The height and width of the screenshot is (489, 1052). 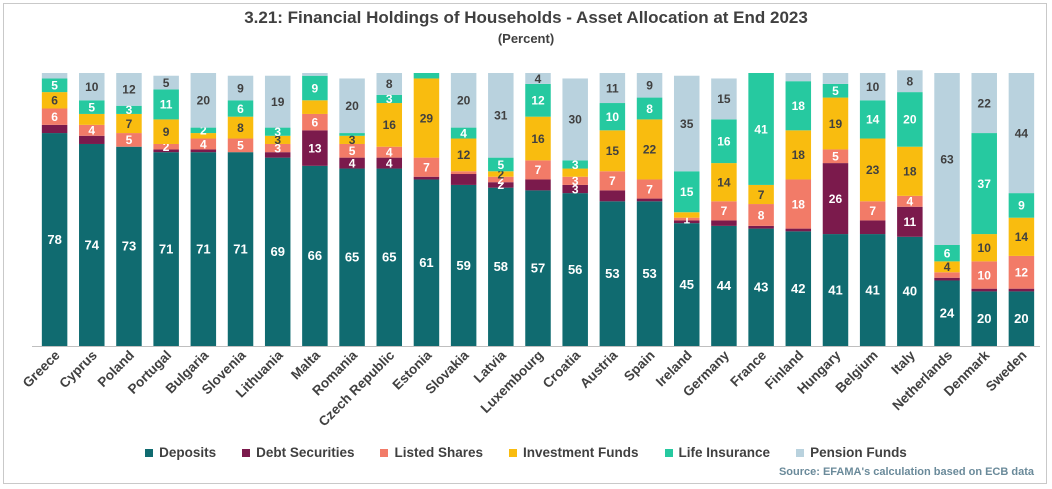 I want to click on bar-segment-debt-securities-hungary, so click(x=835, y=199).